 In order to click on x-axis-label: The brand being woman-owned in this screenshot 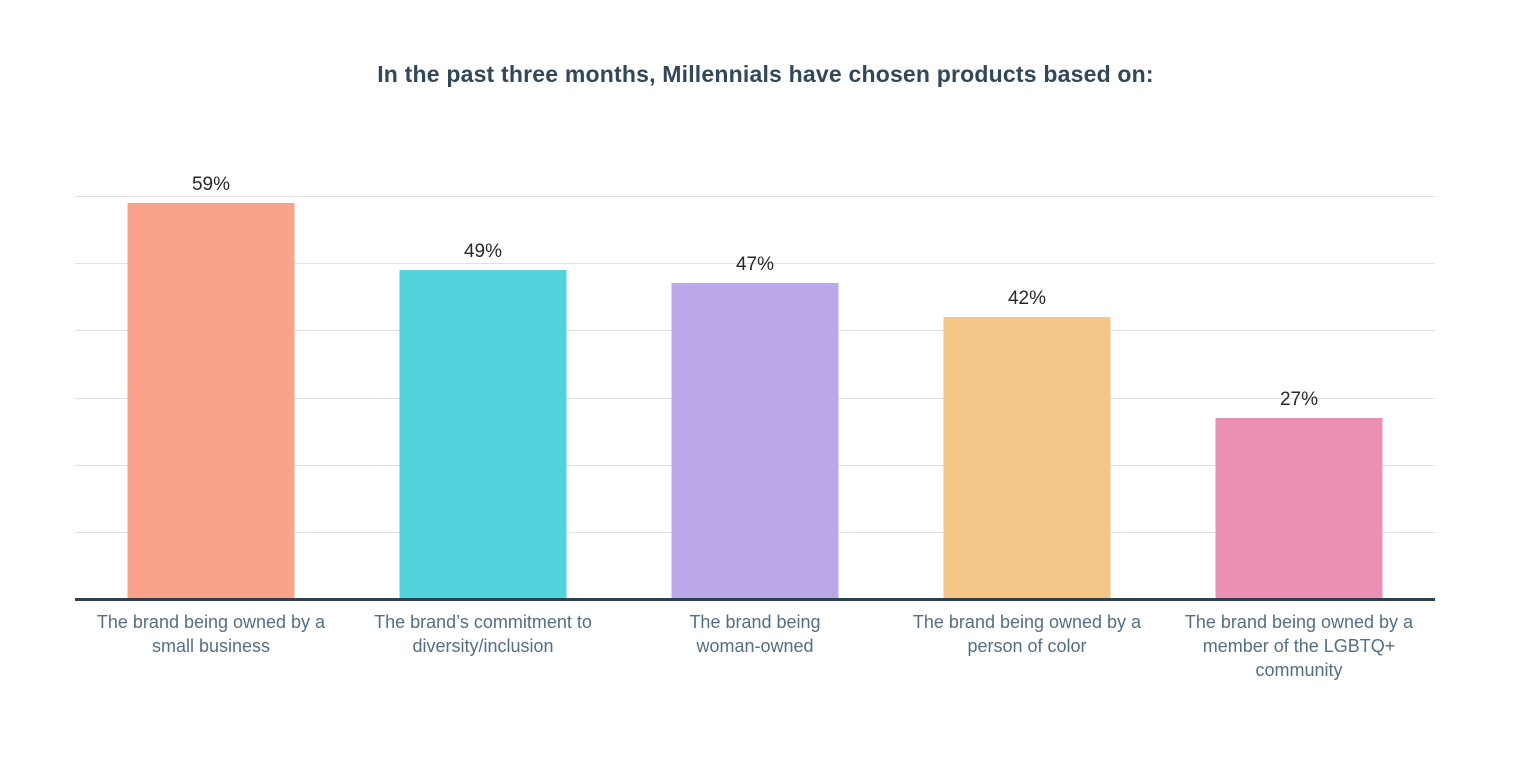, I will do `click(755, 646)`.